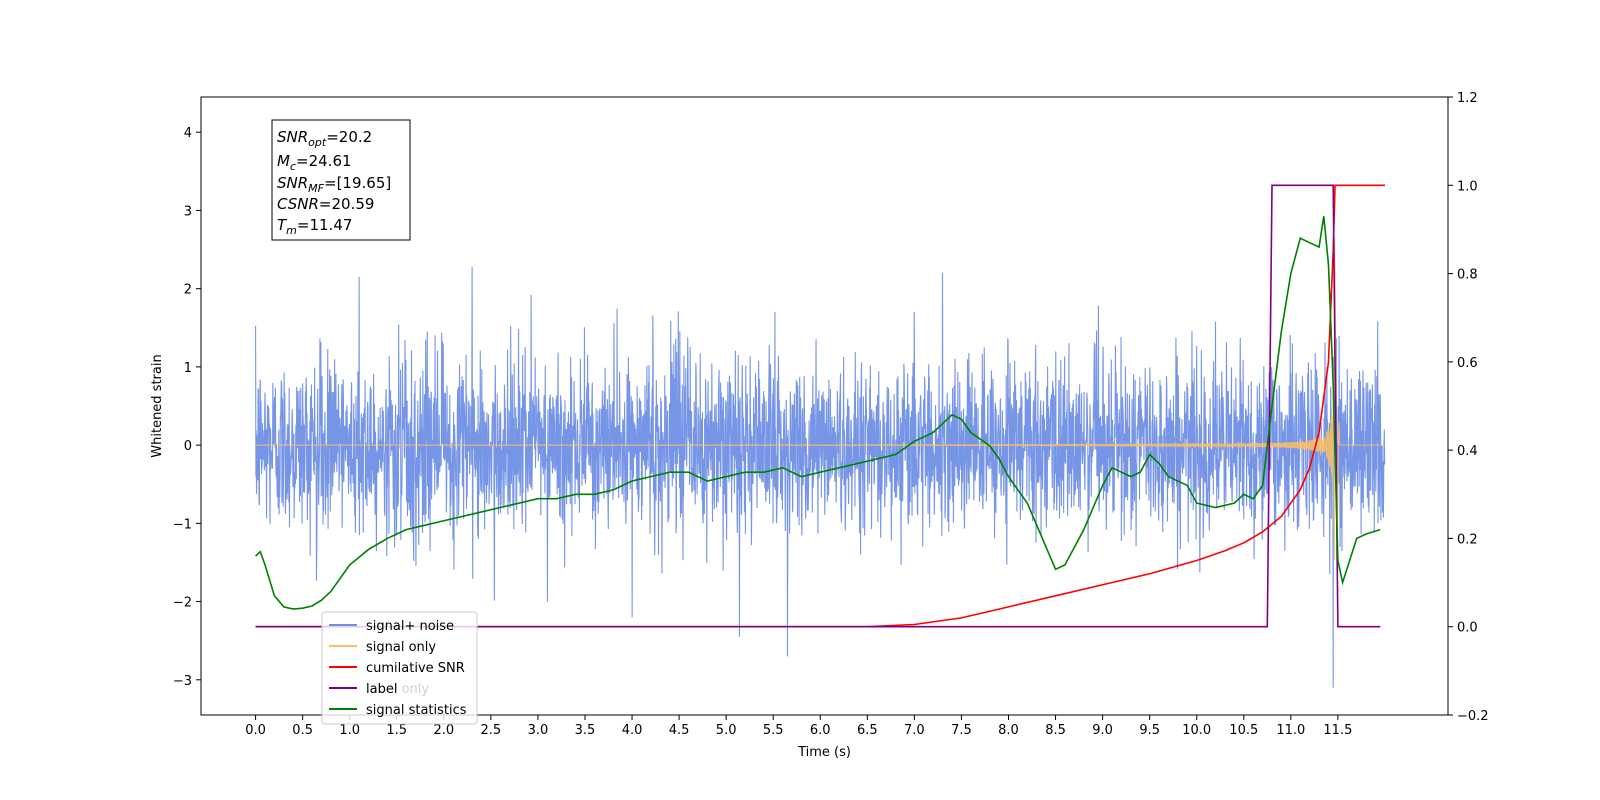 This screenshot has height=800, width=1600. What do you see at coordinates (157, 405) in the screenshot?
I see `y-axis-label: Whitened strain` at bounding box center [157, 405].